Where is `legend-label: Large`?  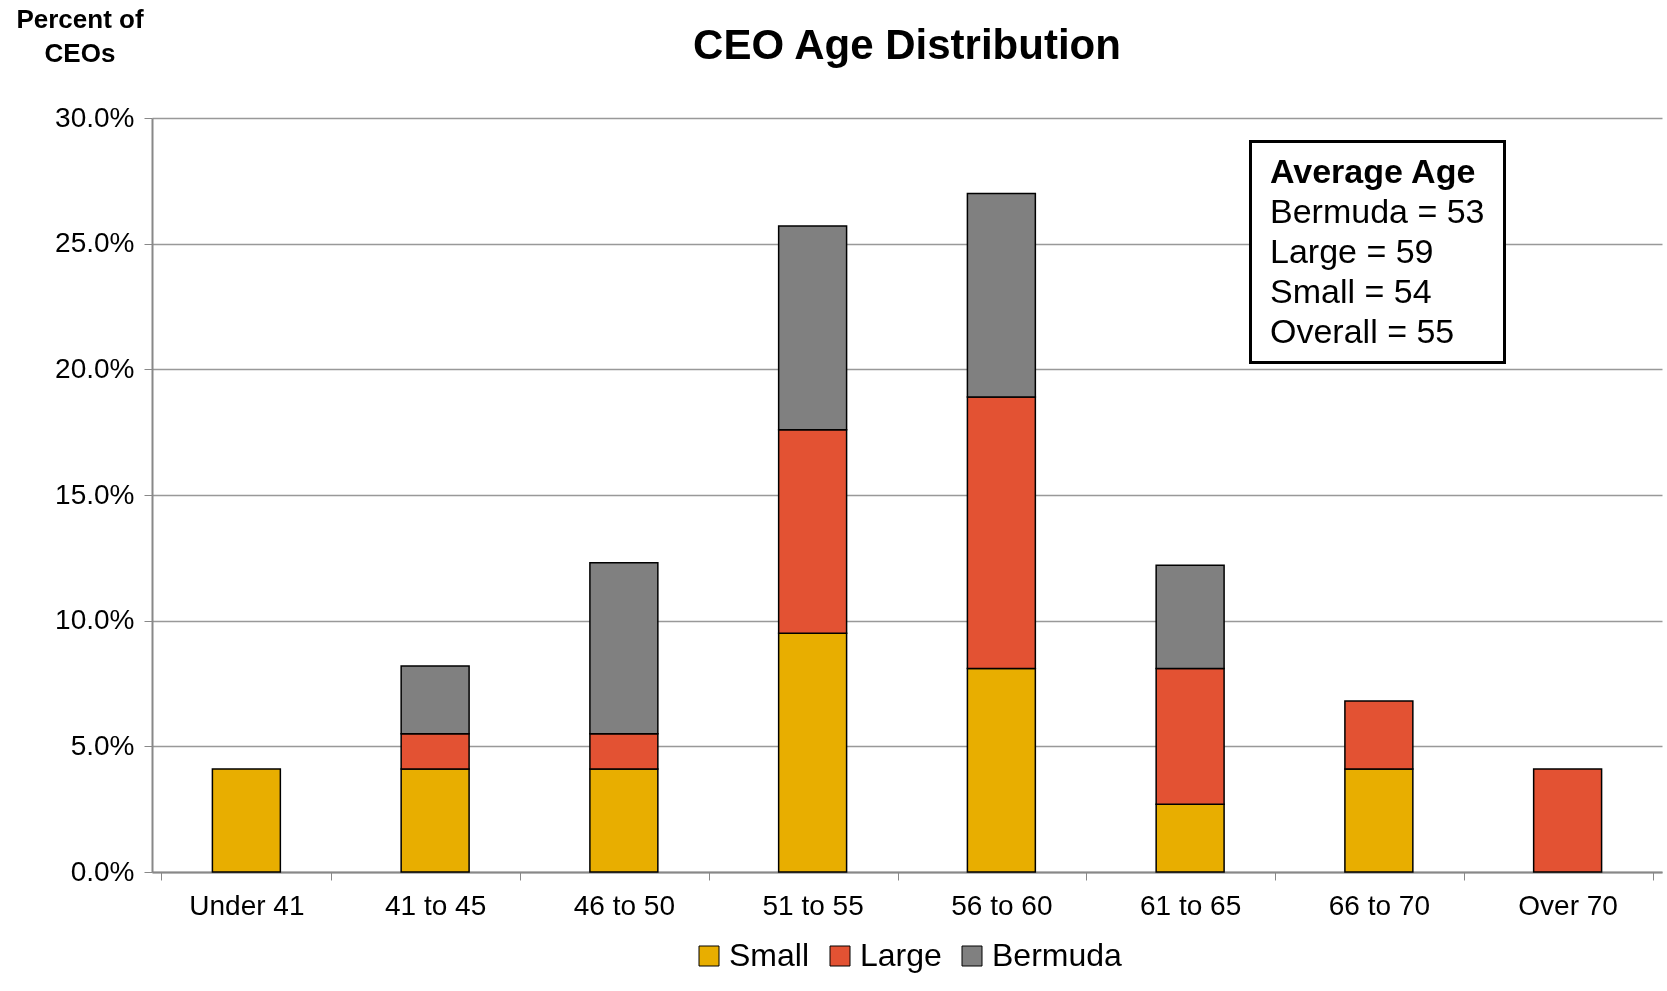
legend-label: Large is located at coordinates (901, 955).